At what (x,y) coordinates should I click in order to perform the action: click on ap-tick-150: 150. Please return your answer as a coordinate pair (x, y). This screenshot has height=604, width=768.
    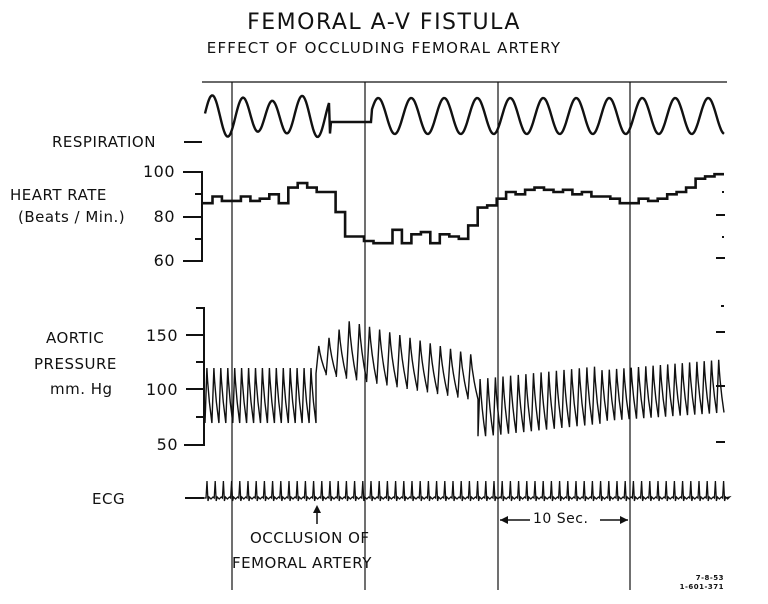
    Looking at the image, I should click on (161, 335).